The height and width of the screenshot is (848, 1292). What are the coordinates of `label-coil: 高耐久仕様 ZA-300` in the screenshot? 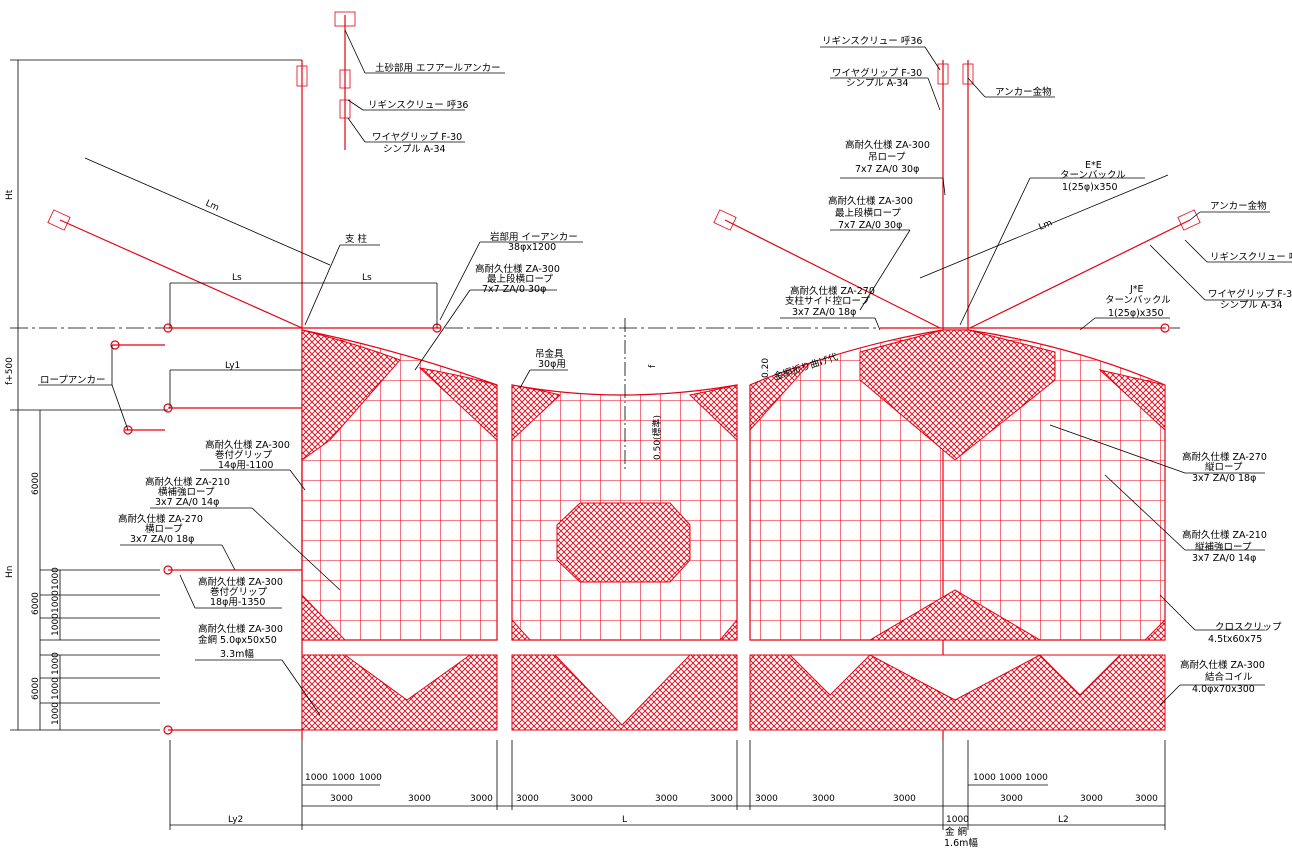 It's located at (1222, 665).